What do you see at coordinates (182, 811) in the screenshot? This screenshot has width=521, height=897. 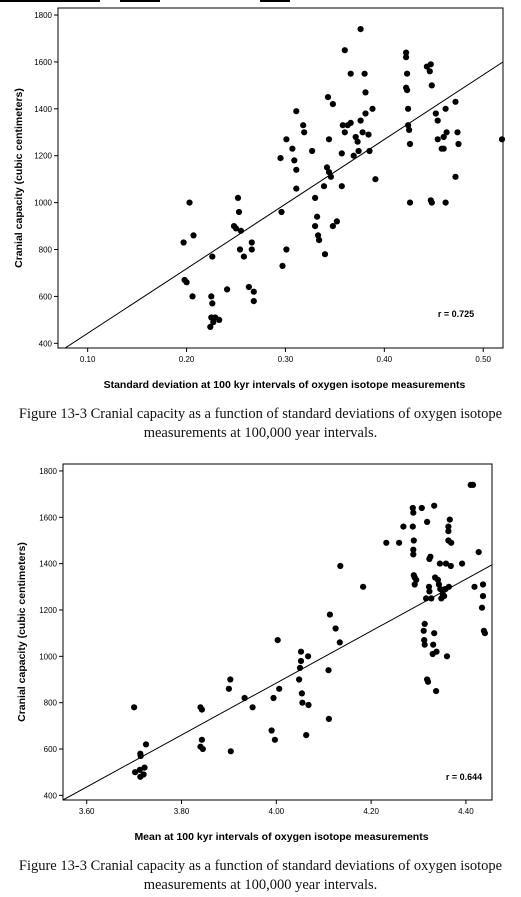 I see `x-tick-label: 3.80` at bounding box center [182, 811].